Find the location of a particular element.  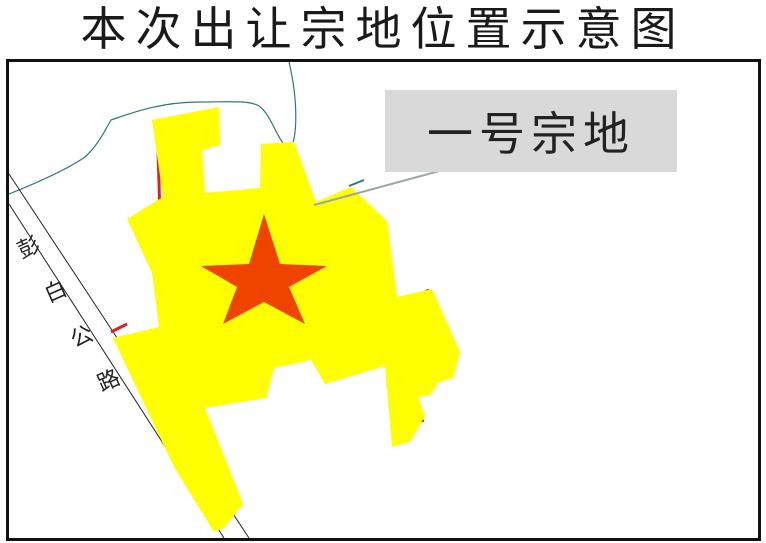

page-title: 本次出让宗地位置示意图 is located at coordinates (383, 29).